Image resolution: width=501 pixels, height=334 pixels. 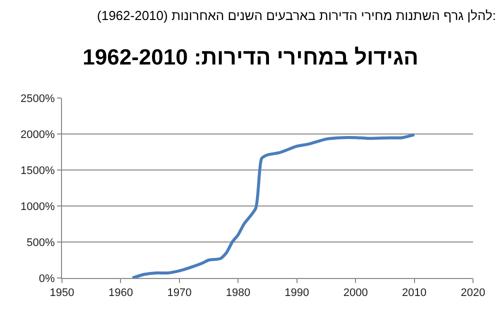 I want to click on y-tick-label: 1000%, so click(x=38, y=206).